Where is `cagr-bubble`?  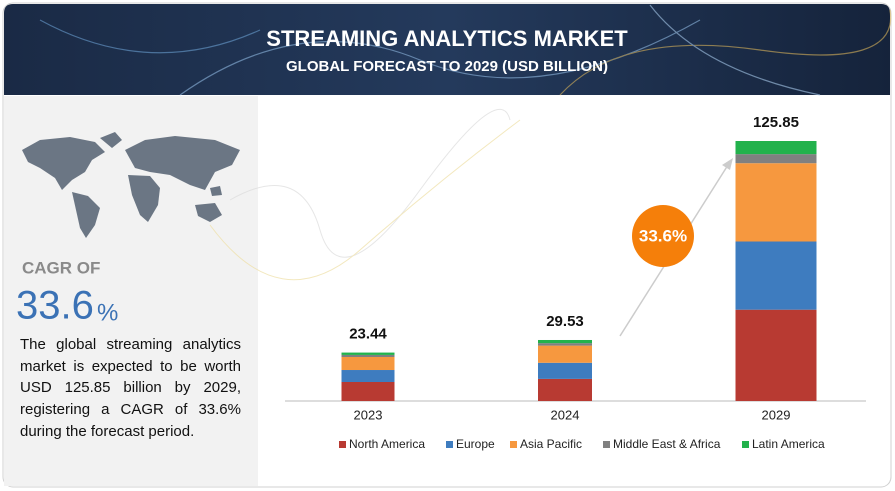 cagr-bubble is located at coordinates (663, 236).